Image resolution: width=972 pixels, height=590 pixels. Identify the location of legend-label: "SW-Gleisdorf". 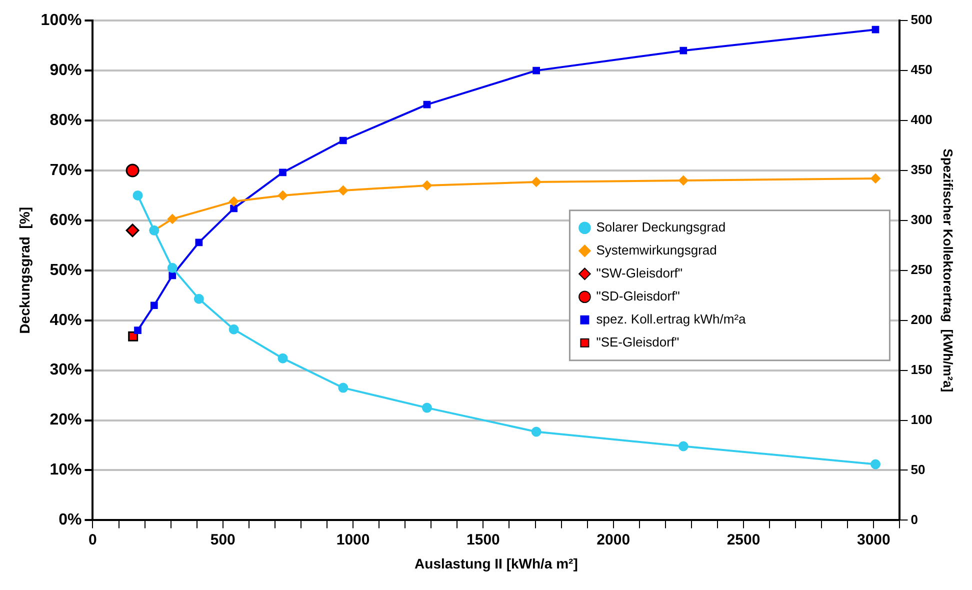
(639, 272).